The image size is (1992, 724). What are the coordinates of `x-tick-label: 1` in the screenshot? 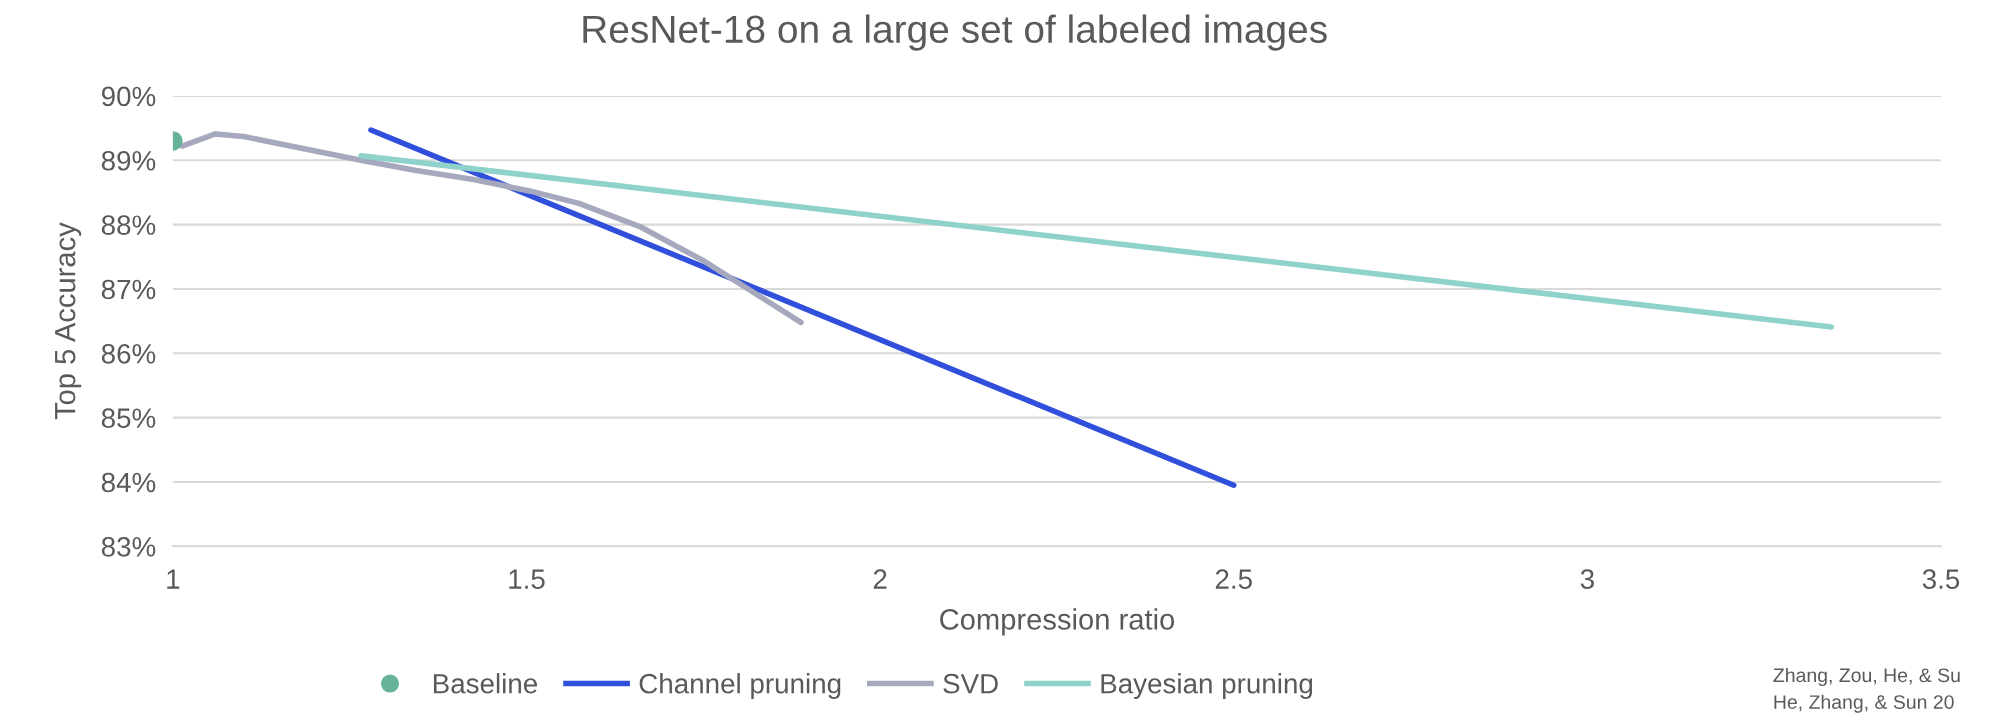 It's located at (173, 579).